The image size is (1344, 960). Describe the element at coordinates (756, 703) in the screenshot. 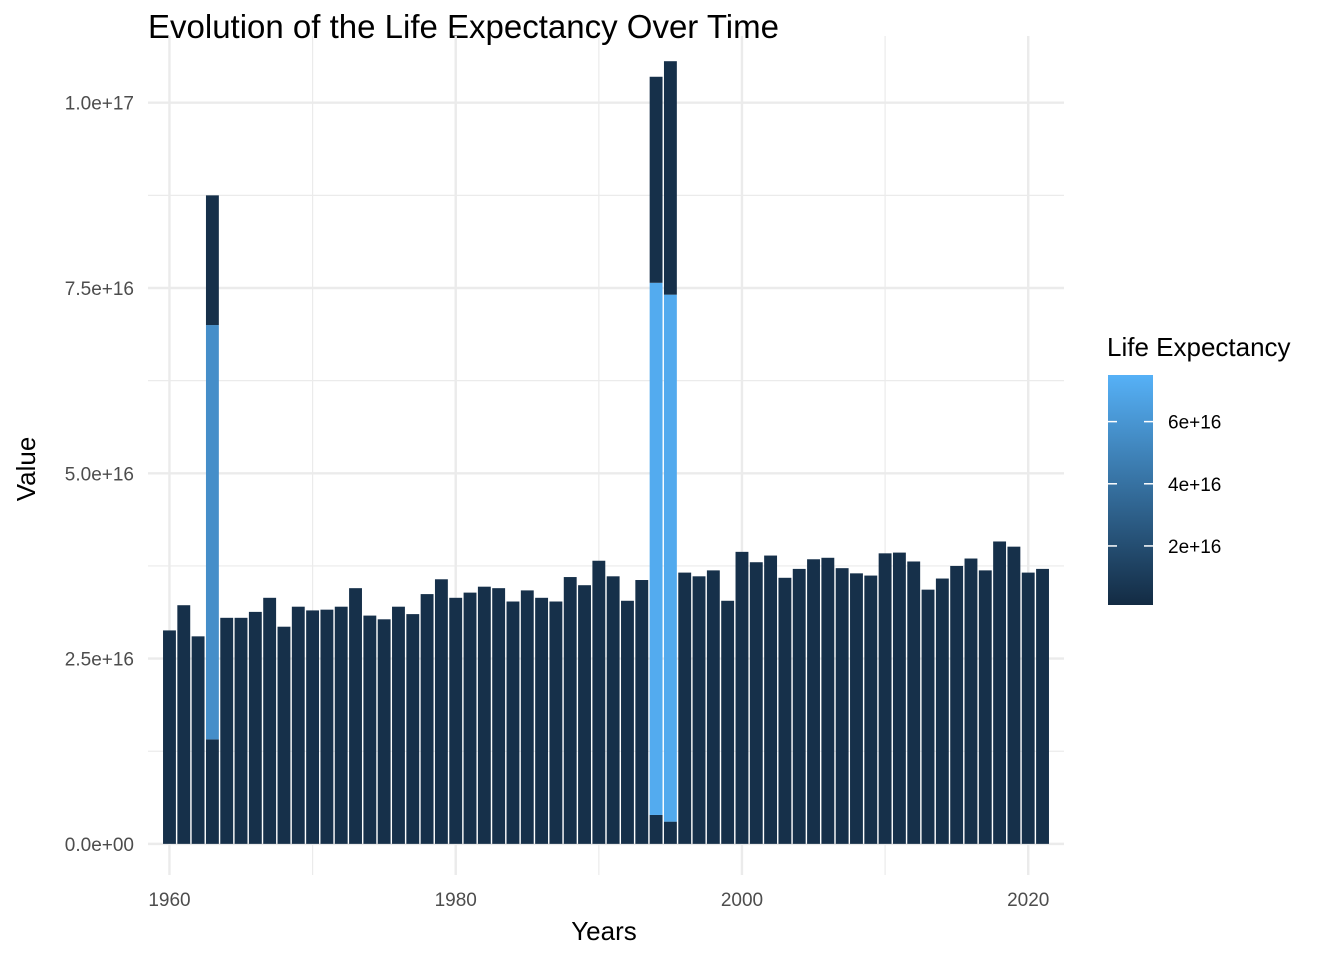

I see `bar-2001` at that location.